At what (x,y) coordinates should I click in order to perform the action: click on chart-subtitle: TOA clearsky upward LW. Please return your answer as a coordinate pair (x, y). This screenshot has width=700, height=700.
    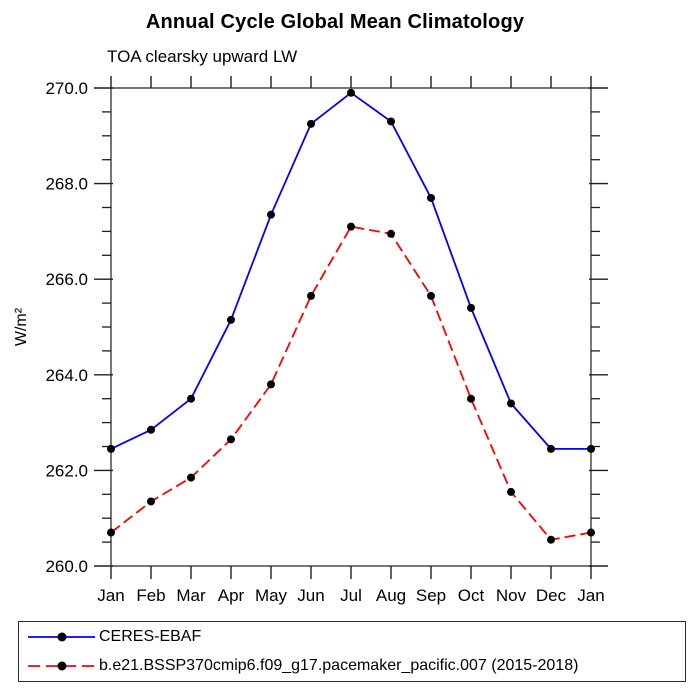
    Looking at the image, I should click on (202, 56).